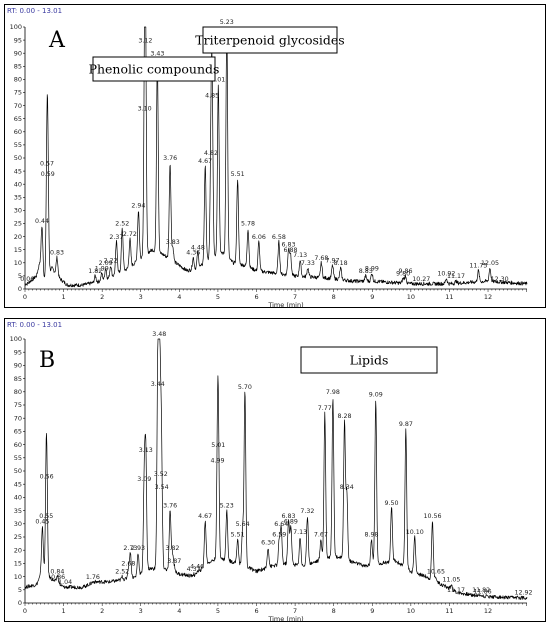 This screenshot has height=628, width=550. Describe the element at coordinates (18, 80) in the screenshot. I see `y-tick-label: 80` at that location.